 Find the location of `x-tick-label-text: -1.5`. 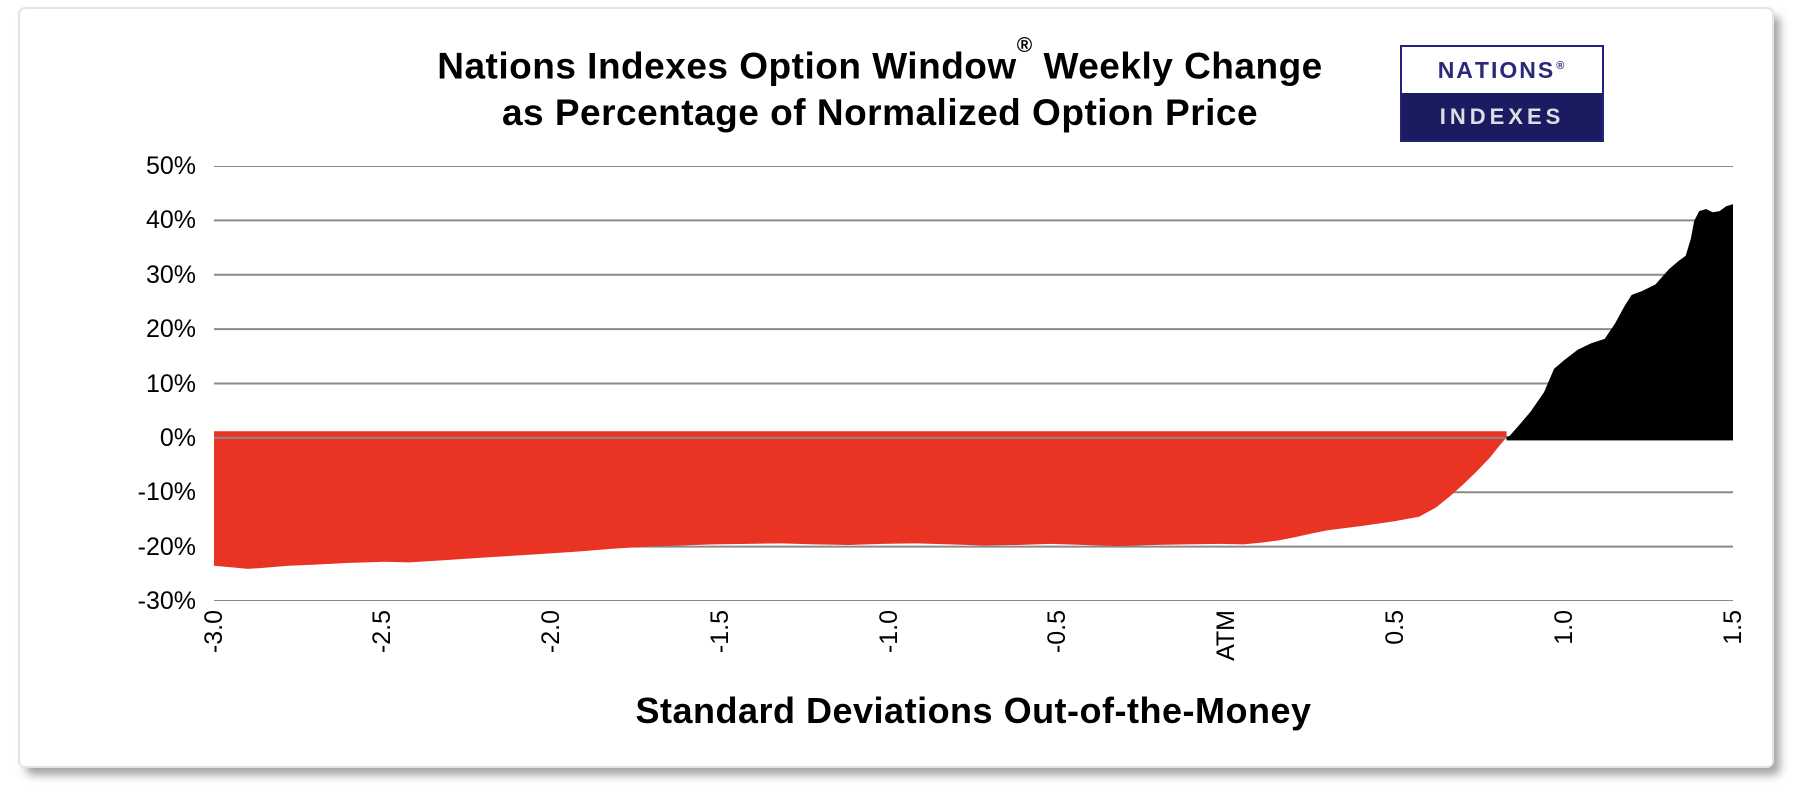

x-tick-label-text: -1.5 is located at coordinates (719, 632).